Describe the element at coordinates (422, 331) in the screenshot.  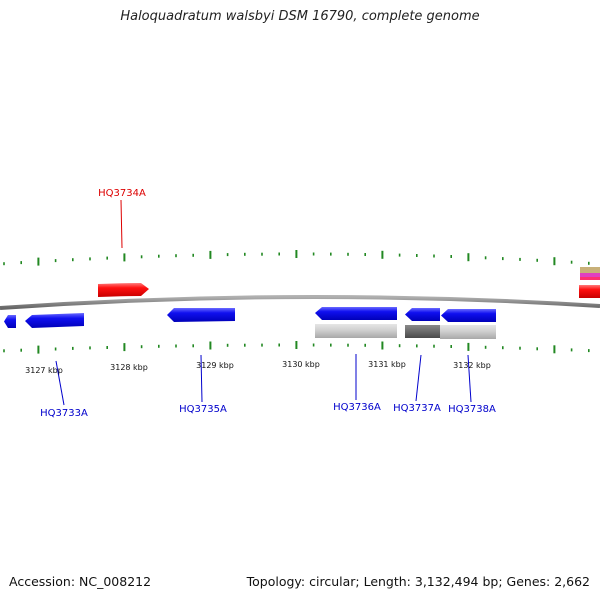
I see `feature-grey-dark` at that location.